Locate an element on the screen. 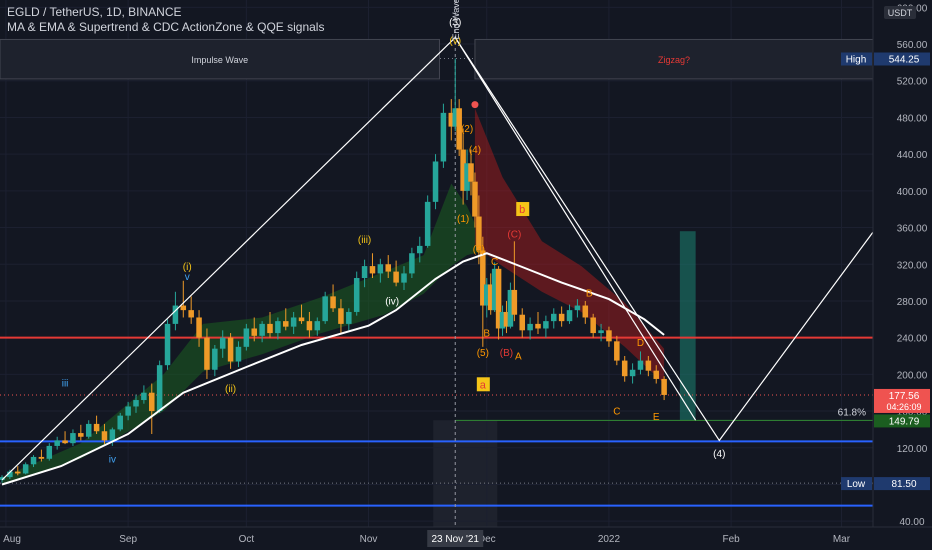  crosshair-shade is located at coordinates (465, 473).